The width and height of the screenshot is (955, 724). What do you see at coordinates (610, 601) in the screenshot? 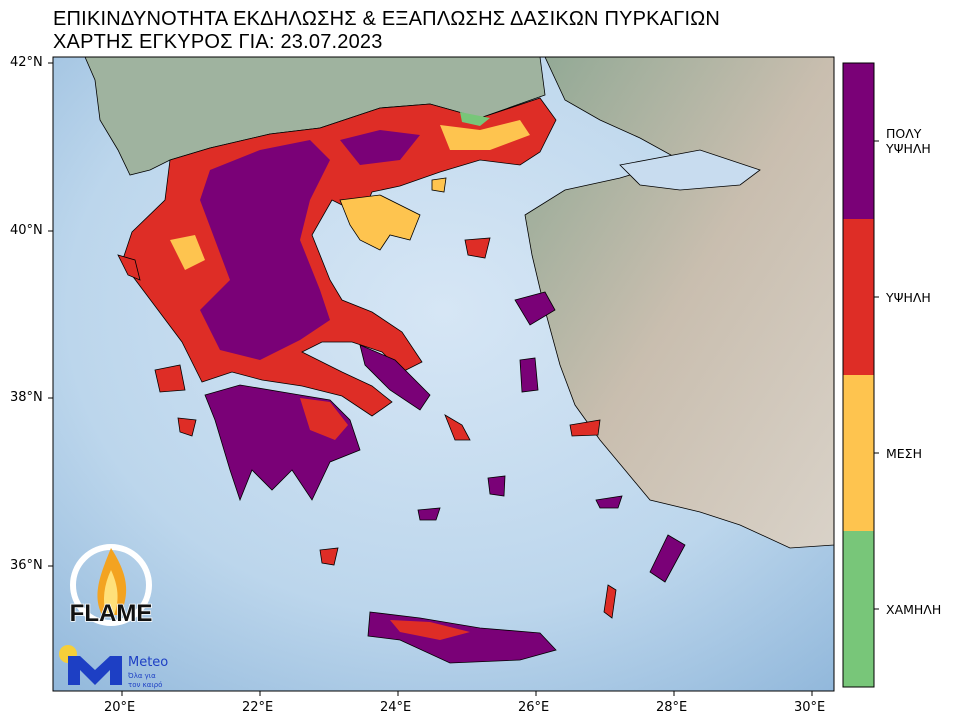
I see `island-karpathos` at bounding box center [610, 601].